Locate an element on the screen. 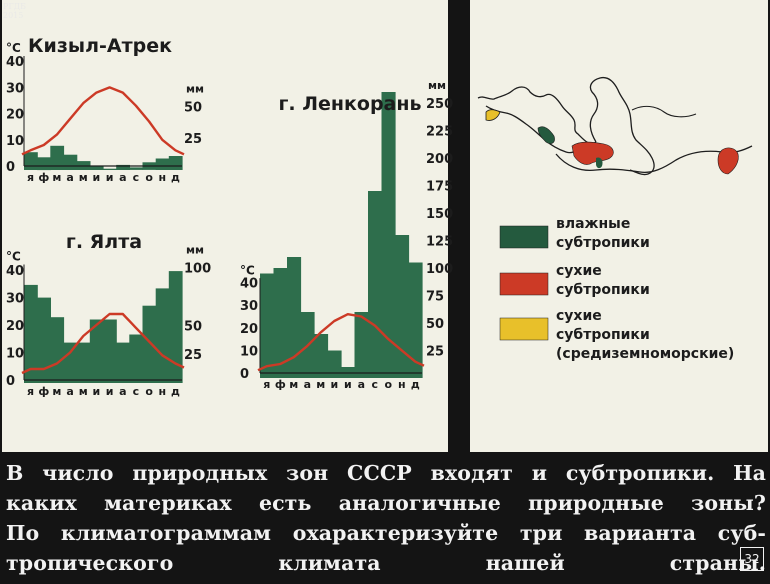 This screenshot has width=770, height=584. precip-tick-label: 225 is located at coordinates (439, 132).